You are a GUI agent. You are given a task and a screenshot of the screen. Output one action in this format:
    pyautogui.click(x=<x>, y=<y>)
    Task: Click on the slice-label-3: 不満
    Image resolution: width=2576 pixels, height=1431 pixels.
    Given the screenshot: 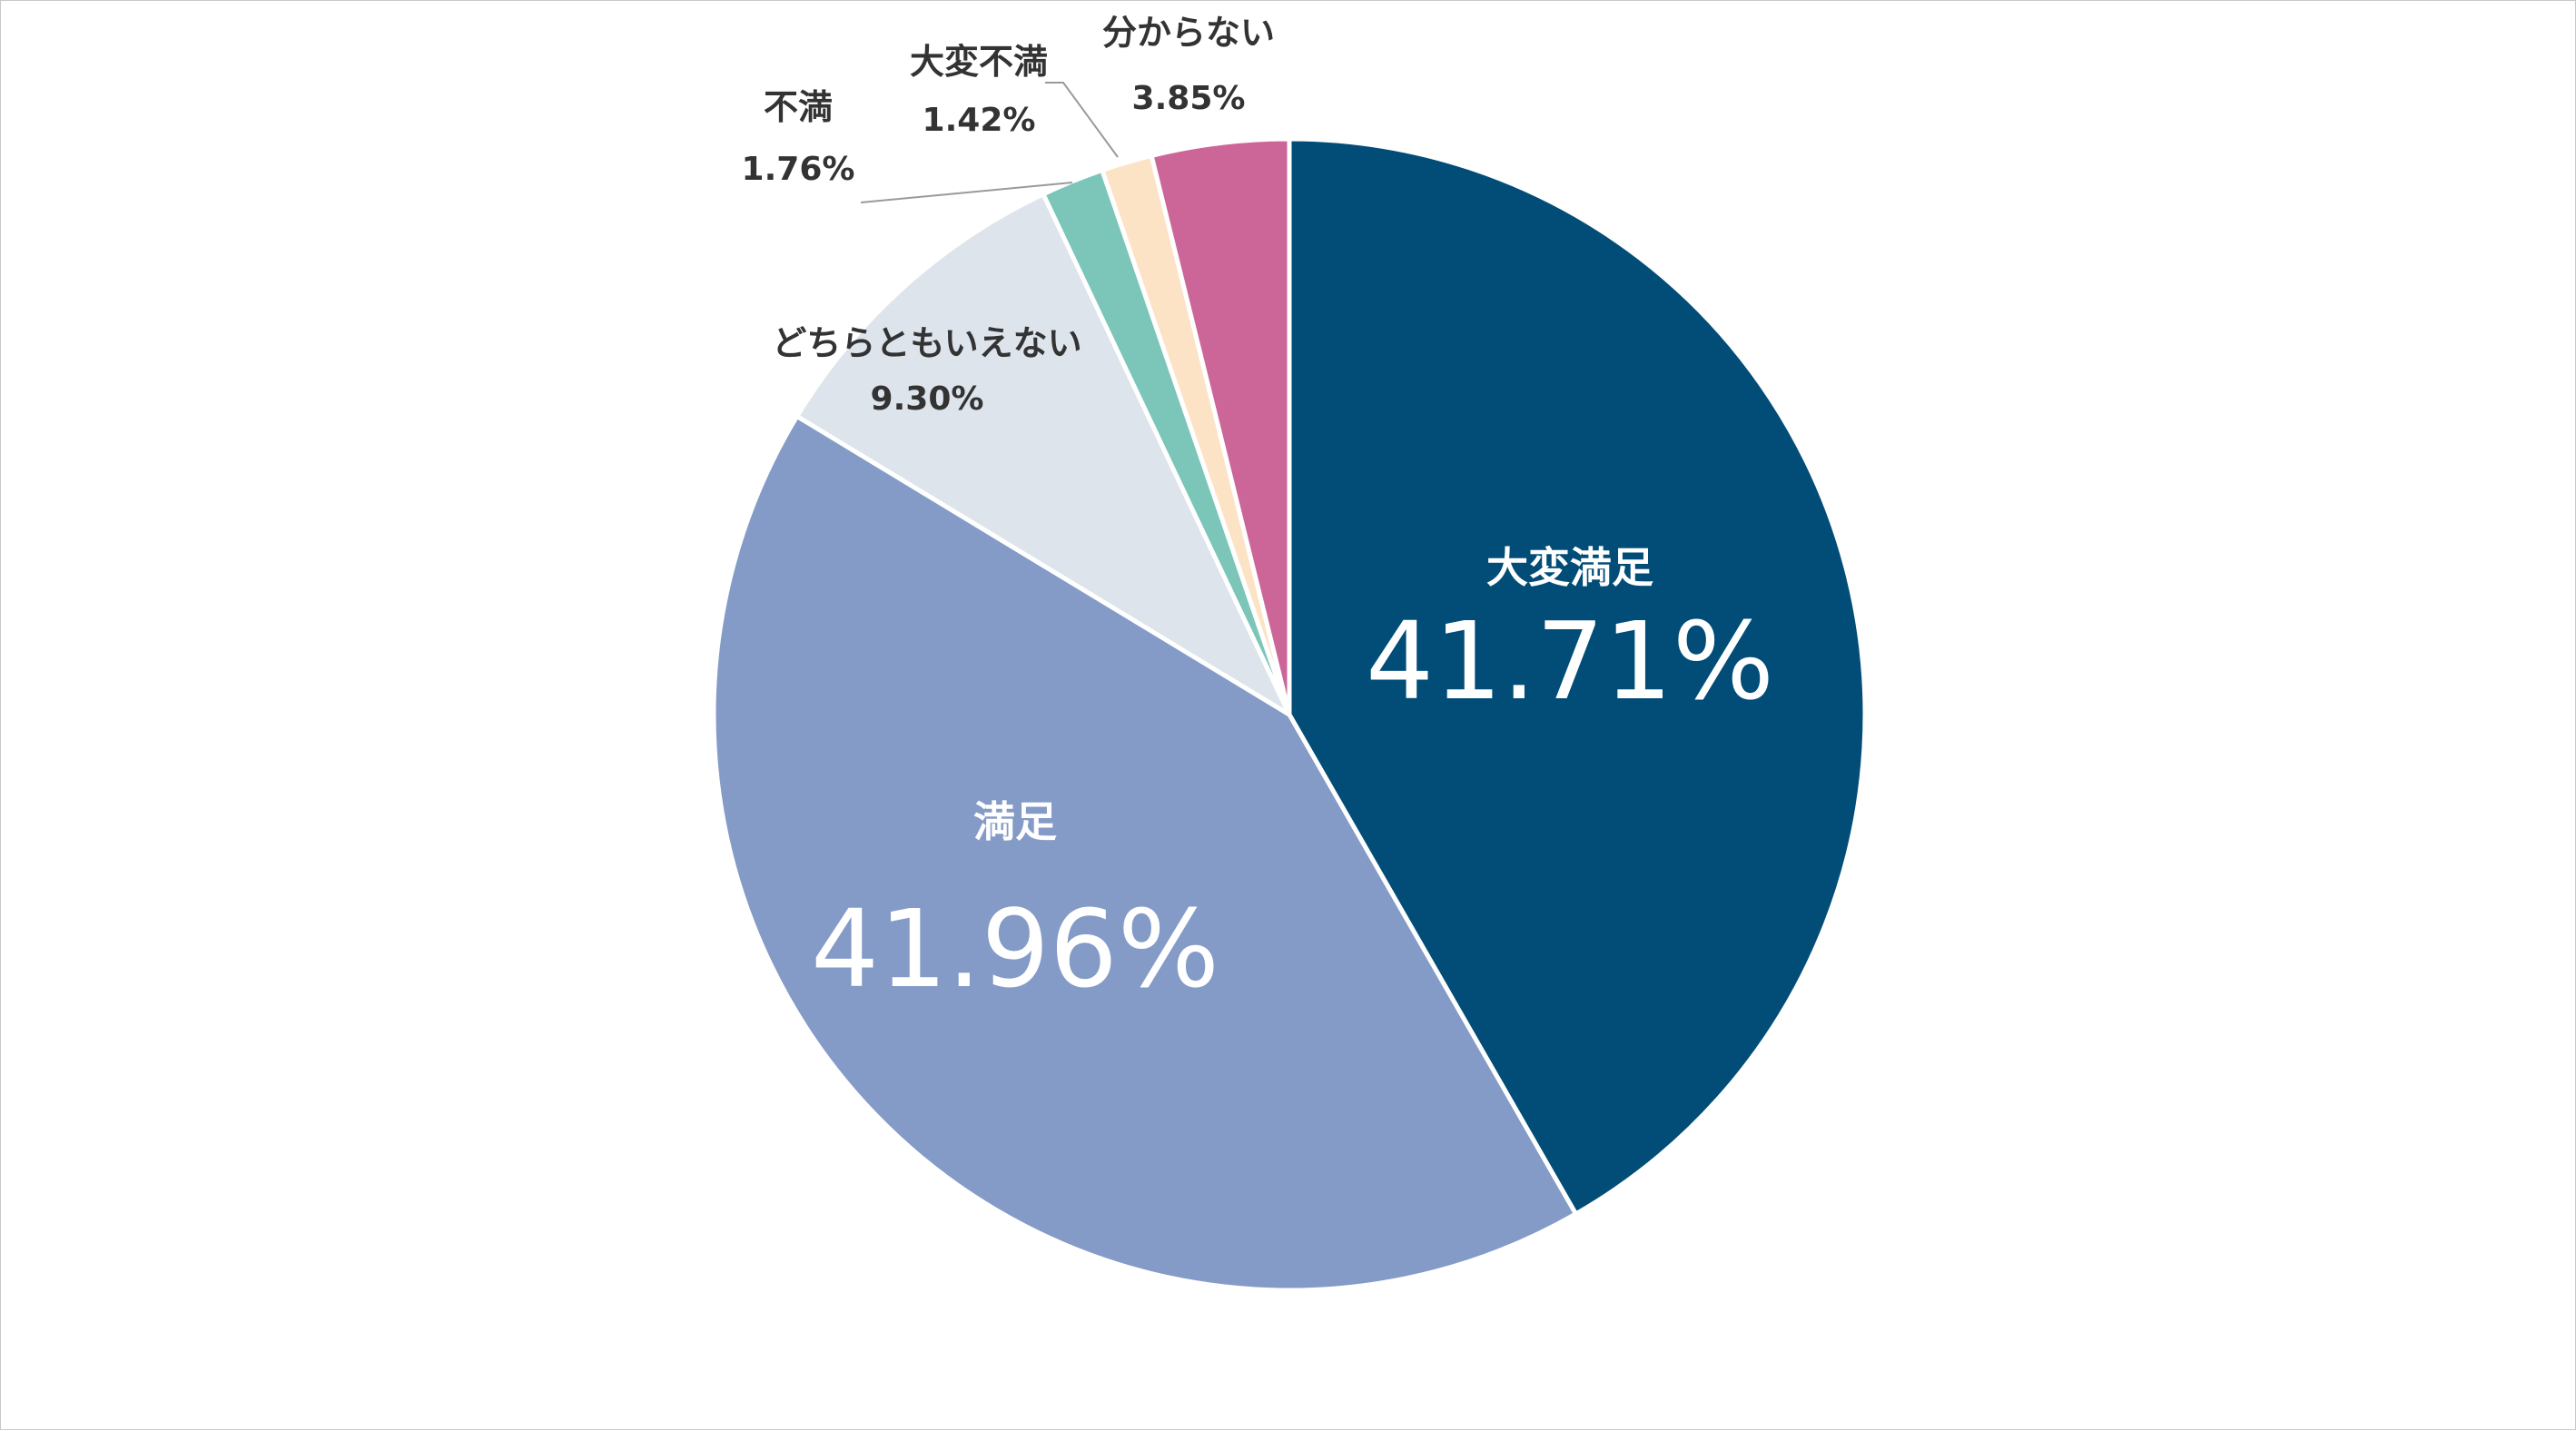 What is the action you would take?
    pyautogui.click(x=798, y=107)
    